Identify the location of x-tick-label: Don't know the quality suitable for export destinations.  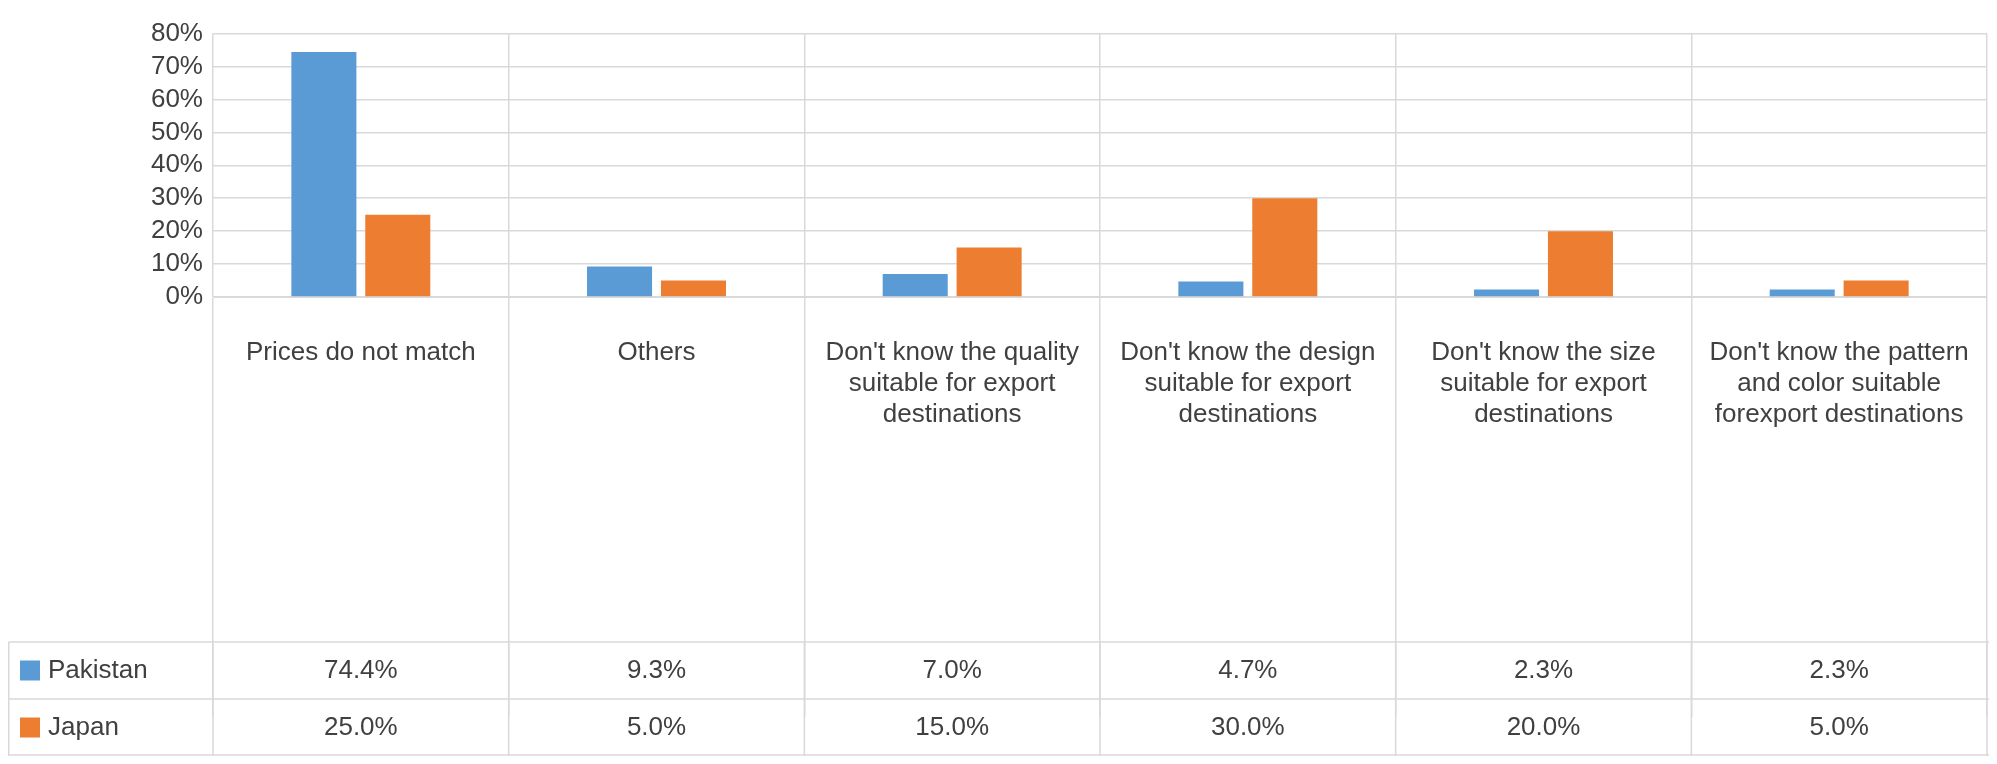
(952, 382).